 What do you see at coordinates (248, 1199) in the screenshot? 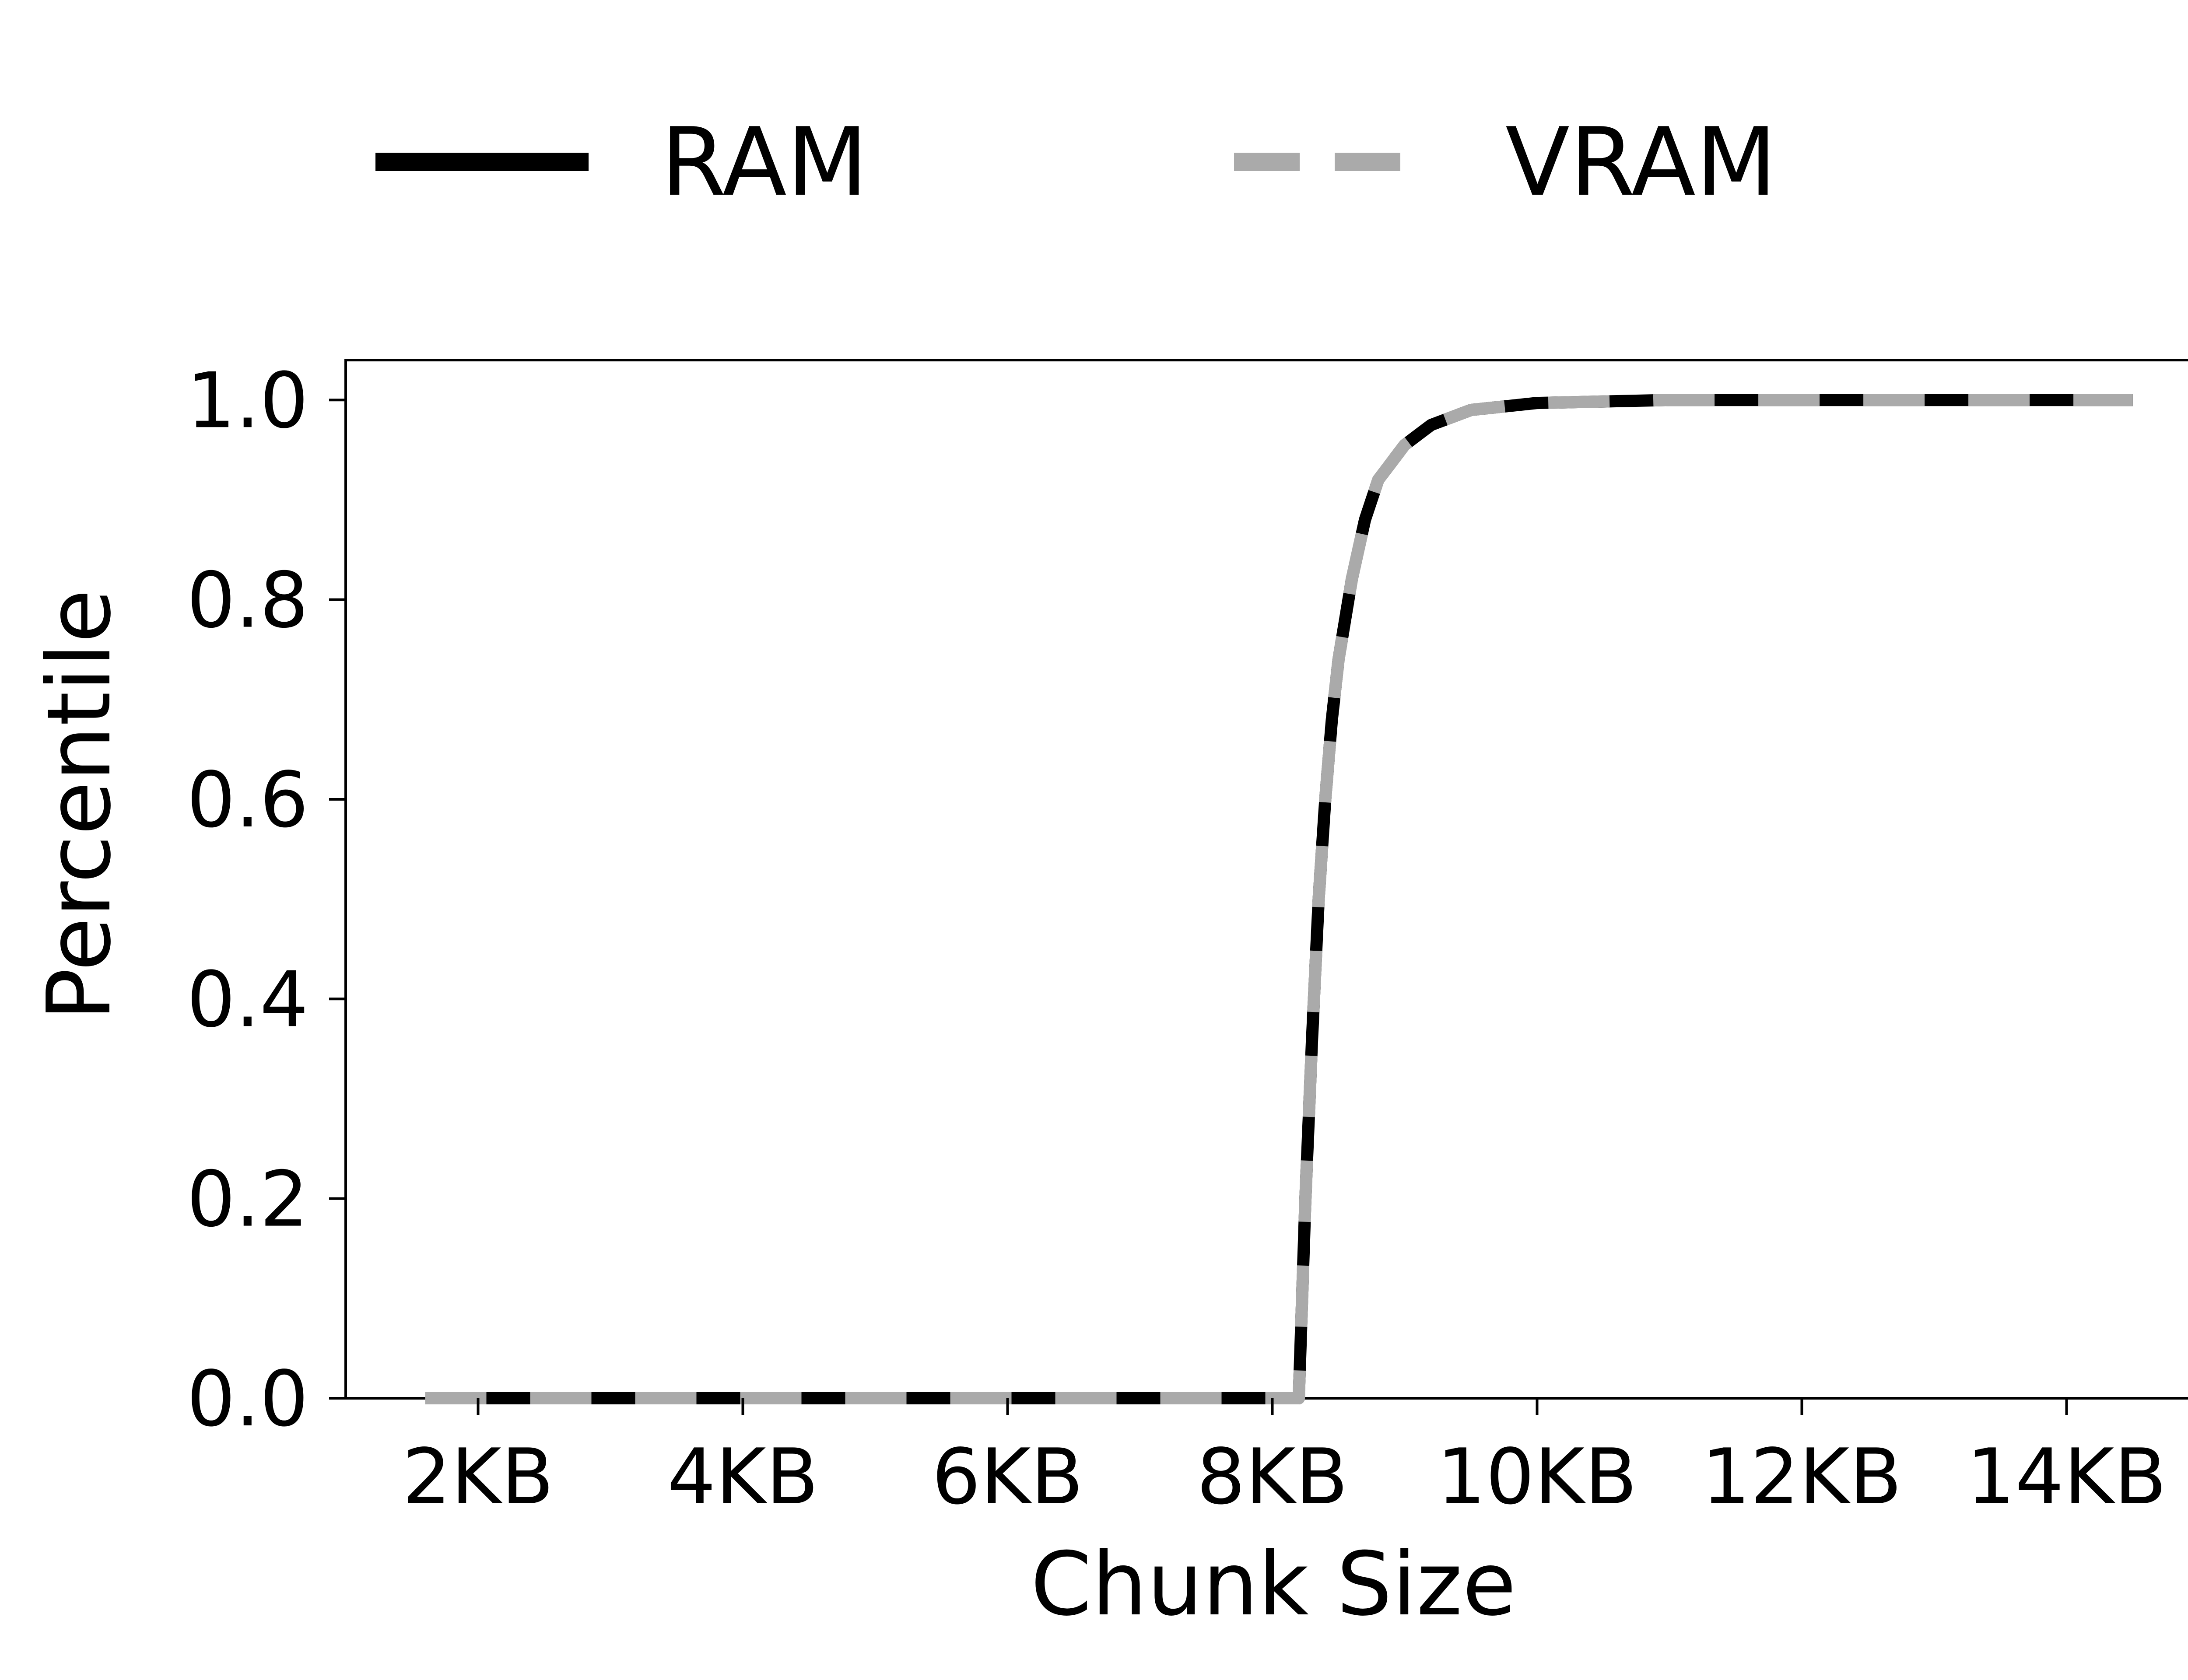
I see `y-tick-label: 0.2` at bounding box center [248, 1199].